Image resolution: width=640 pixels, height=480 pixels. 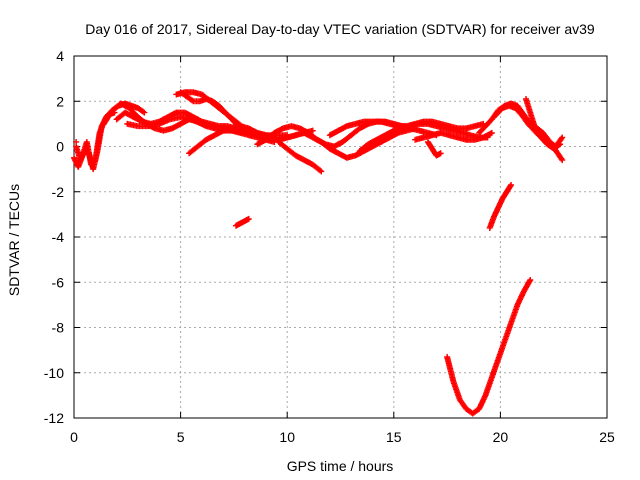 I want to click on x-axis-label: GPS time / hours, so click(x=340, y=466).